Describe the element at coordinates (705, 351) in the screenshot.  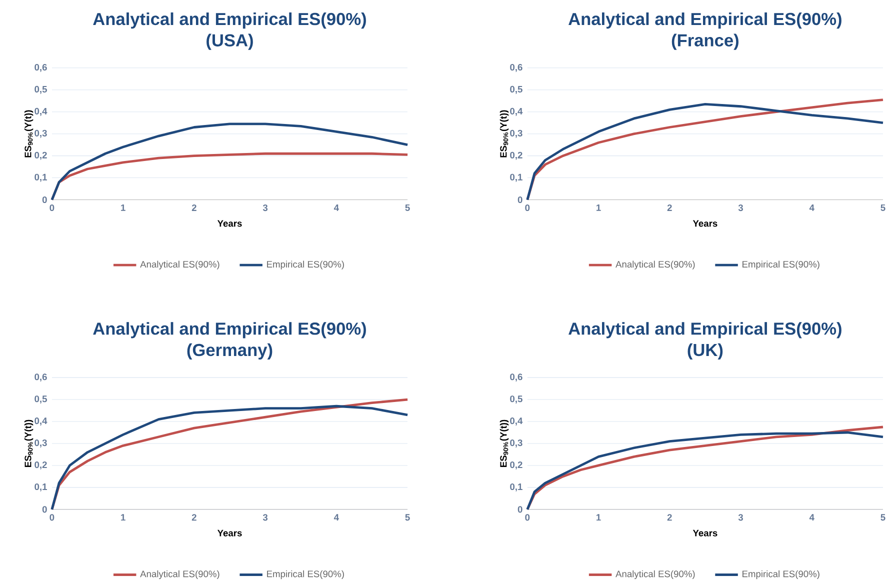
I see `chart-subtitle: (UK)` at that location.